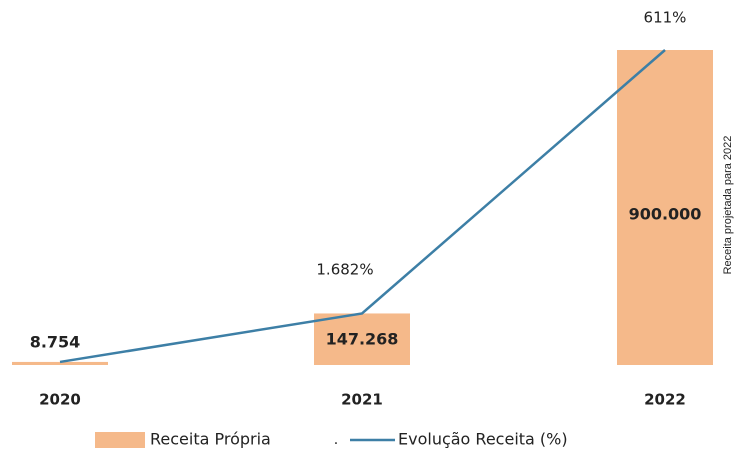 The width and height of the screenshot is (736, 468). Describe the element at coordinates (665, 400) in the screenshot. I see `x-tick-label: 2022` at that location.